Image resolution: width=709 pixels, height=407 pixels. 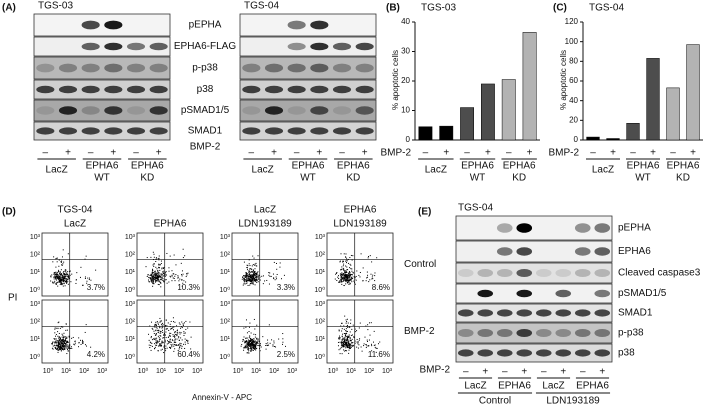 What do you see at coordinates (509, 153) in the screenshot?
I see `x-tick-label: –` at bounding box center [509, 153].